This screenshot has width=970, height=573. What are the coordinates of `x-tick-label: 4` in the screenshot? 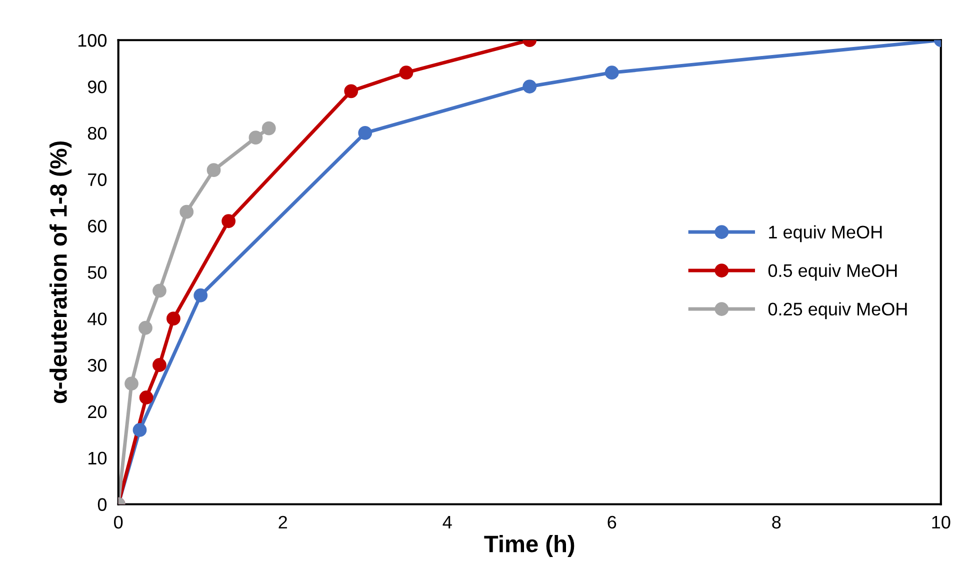 It's located at (447, 522).